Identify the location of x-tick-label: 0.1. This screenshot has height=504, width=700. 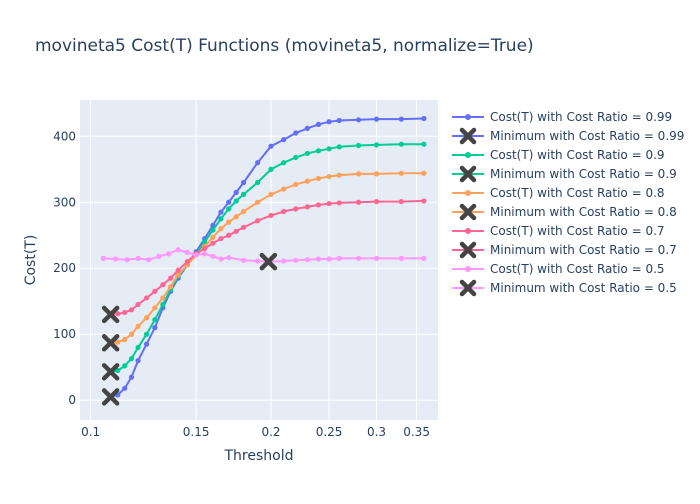
(90, 432).